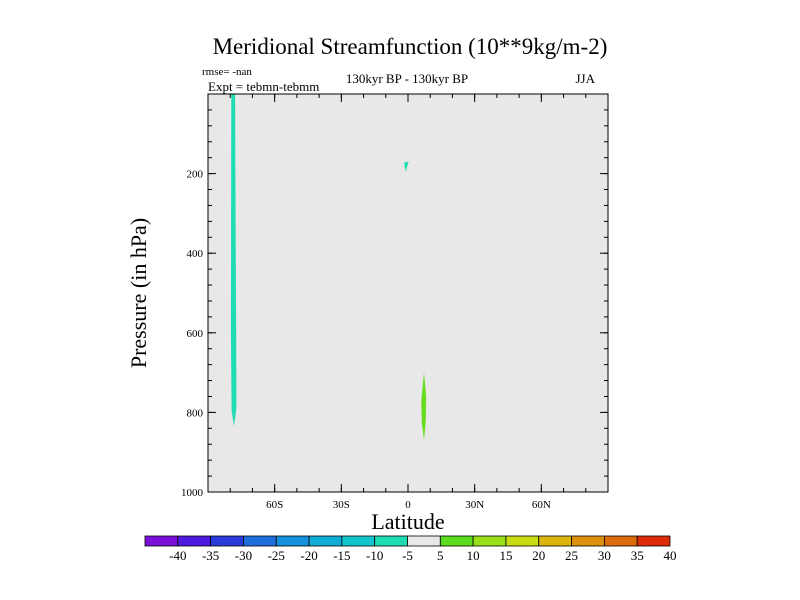  Describe the element at coordinates (243, 555) in the screenshot. I see `colorbar-label: -30` at that location.